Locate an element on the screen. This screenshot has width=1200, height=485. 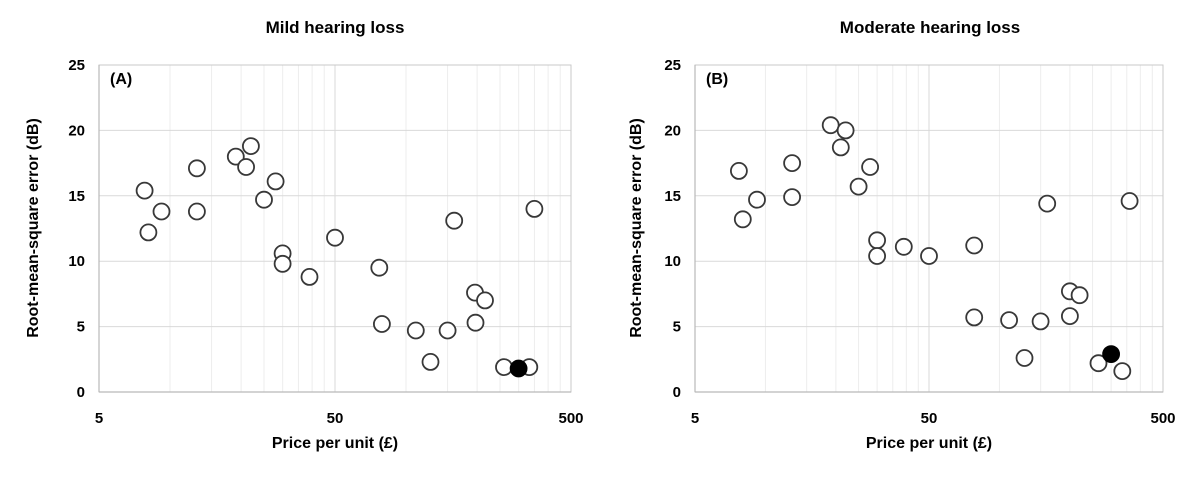
panel-label: (A) is located at coordinates (121, 79).